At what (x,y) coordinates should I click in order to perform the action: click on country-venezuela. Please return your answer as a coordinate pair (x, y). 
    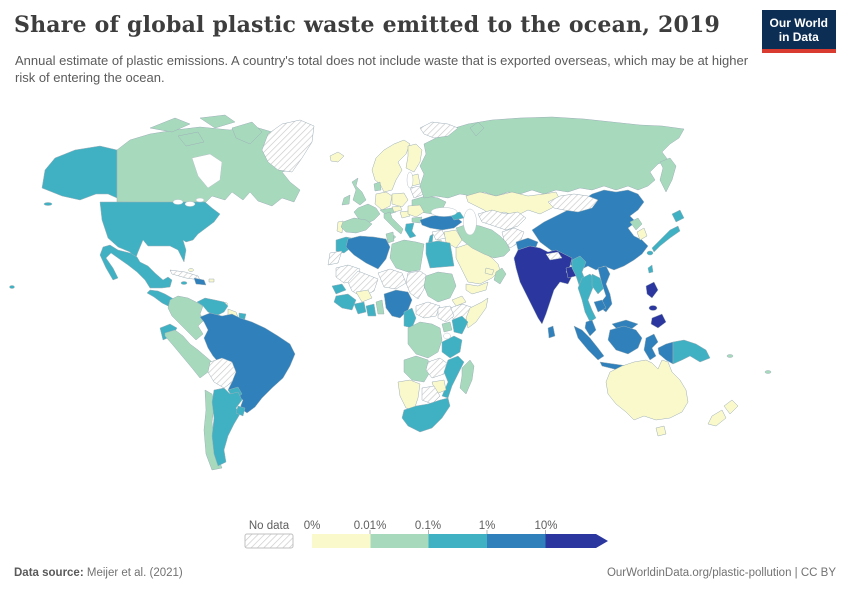
    Looking at the image, I should click on (212, 307).